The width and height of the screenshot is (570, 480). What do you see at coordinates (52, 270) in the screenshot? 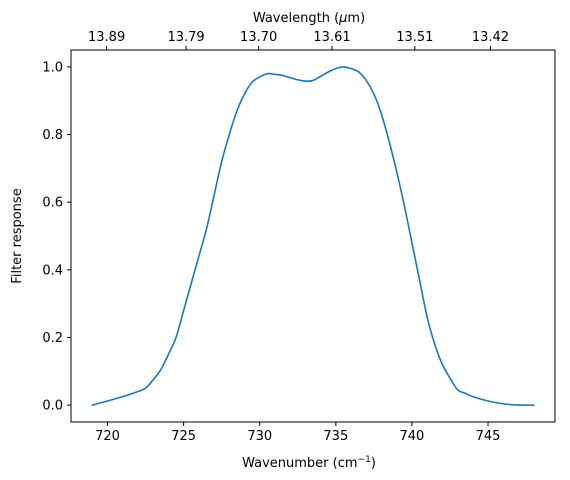
I see `y-tick-label: 0.4` at bounding box center [52, 270].